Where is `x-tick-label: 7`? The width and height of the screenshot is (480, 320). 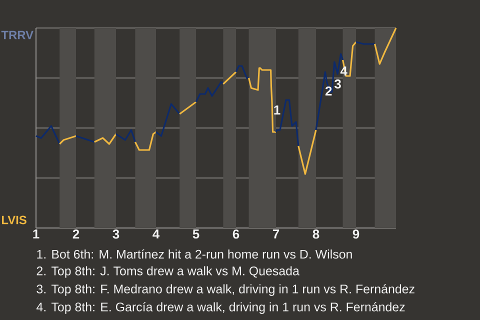 x-tick-label: 7 is located at coordinates (276, 234).